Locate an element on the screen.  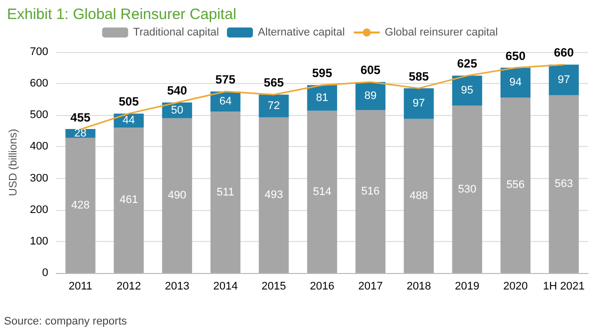
legend-label: Alternative capital is located at coordinates (301, 32).